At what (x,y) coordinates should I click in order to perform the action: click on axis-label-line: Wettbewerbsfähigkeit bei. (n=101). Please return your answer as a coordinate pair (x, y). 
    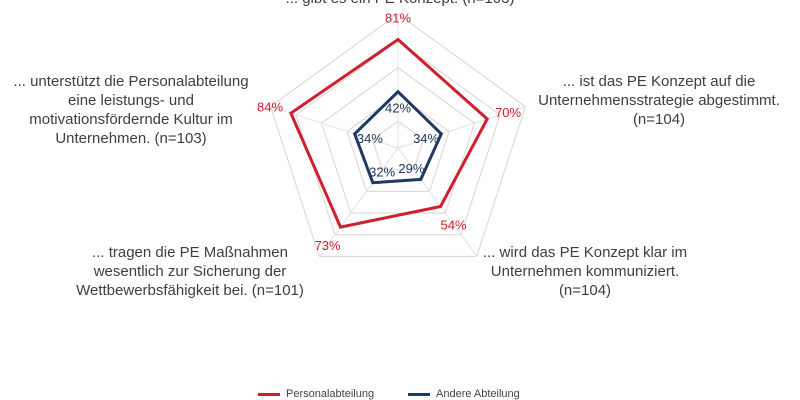
    Looking at the image, I should click on (190, 290).